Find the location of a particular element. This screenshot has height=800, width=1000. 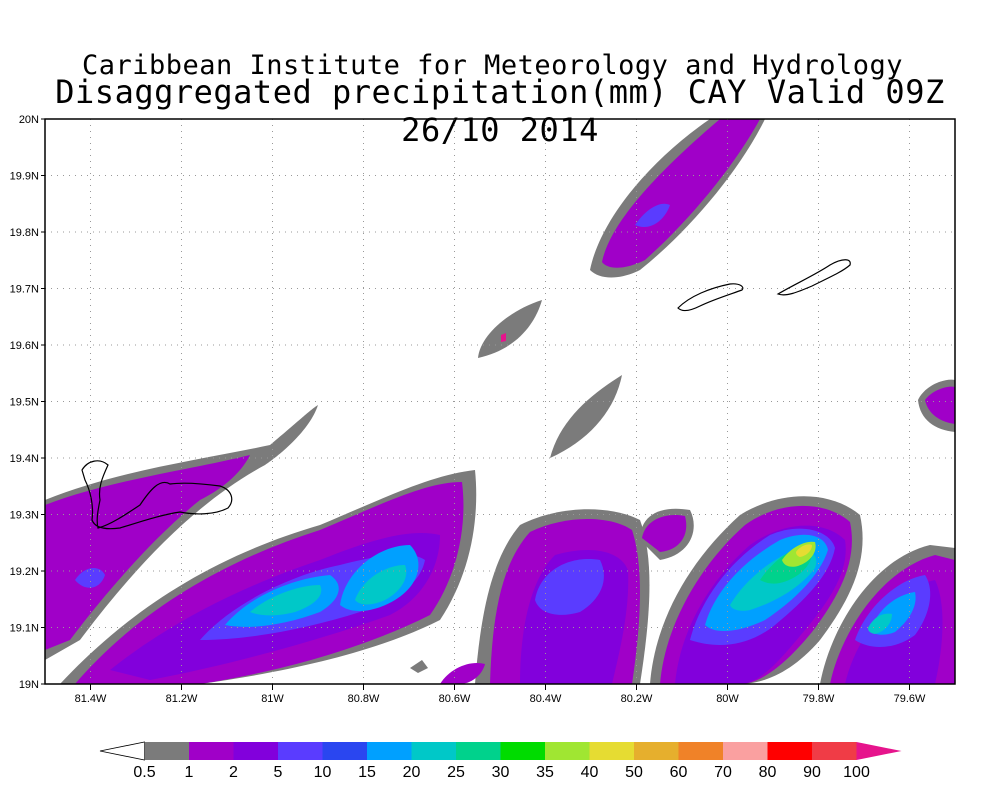

colorbar-label: 100 is located at coordinates (856, 772).